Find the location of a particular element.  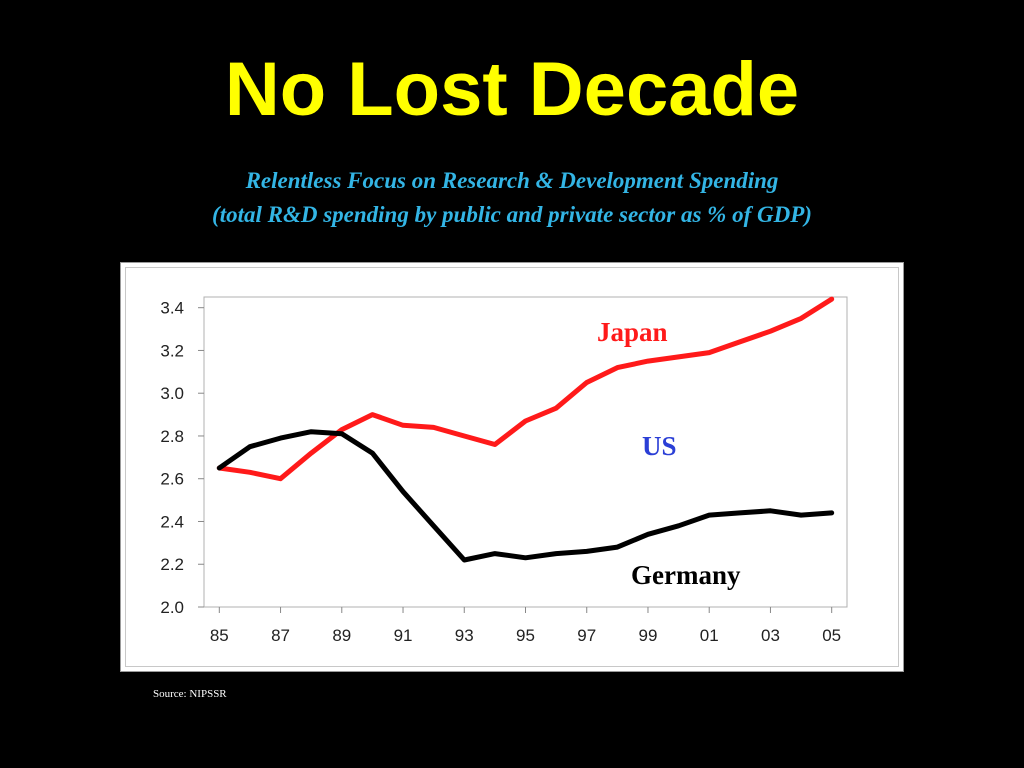

x-axis-ticks: 85 87 89 91 93 95 97 99 01 03 05 is located at coordinates (525, 626).